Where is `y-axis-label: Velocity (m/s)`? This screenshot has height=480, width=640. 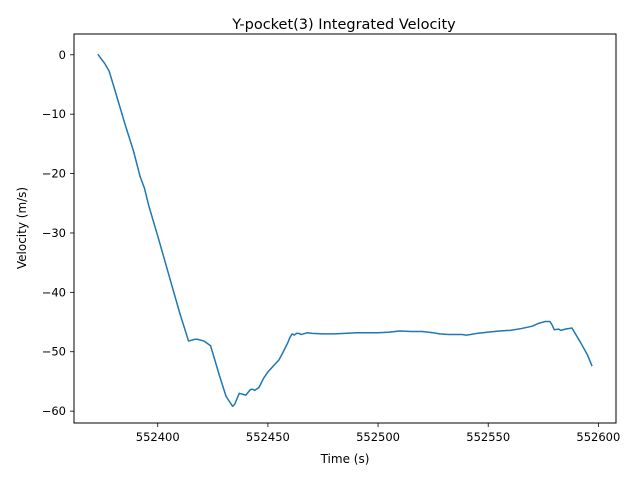
y-axis-label: Velocity (m/s) is located at coordinates (22, 228).